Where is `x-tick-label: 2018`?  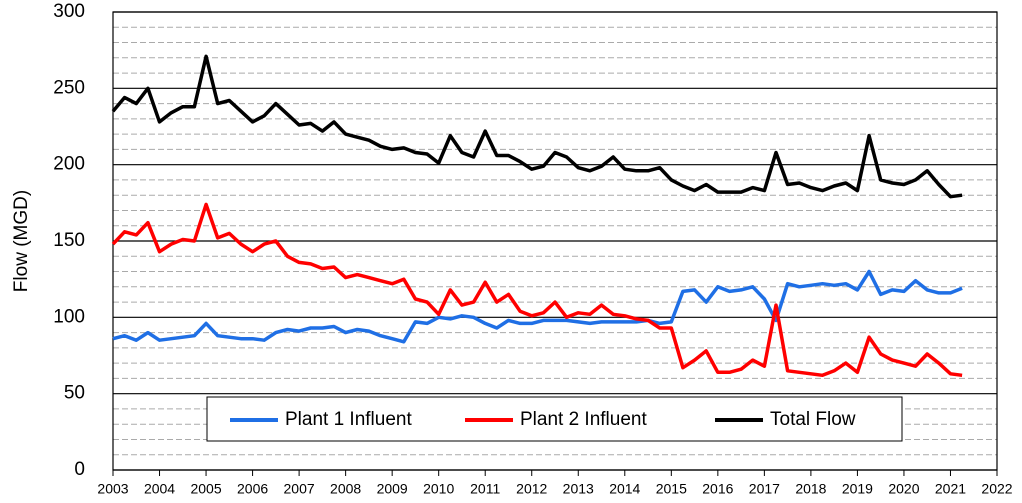 x-tick-label: 2018 is located at coordinates (810, 489).